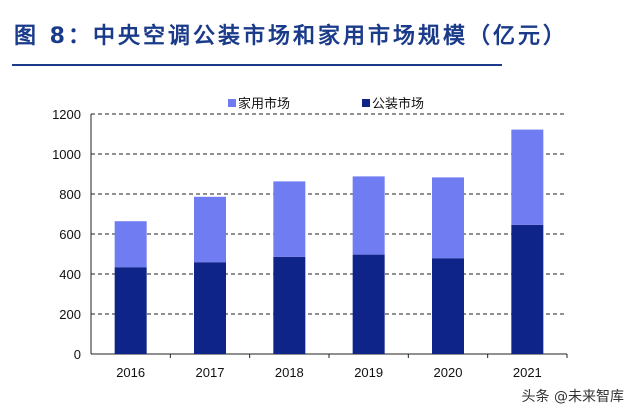  Describe the element at coordinates (70, 234) in the screenshot. I see `y-tick-label: 600` at that location.